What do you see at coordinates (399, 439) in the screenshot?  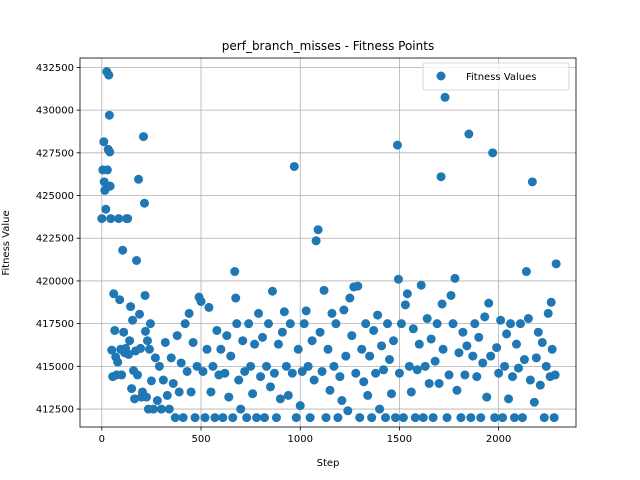 I see `x-tick-label: 1500` at bounding box center [399, 439].